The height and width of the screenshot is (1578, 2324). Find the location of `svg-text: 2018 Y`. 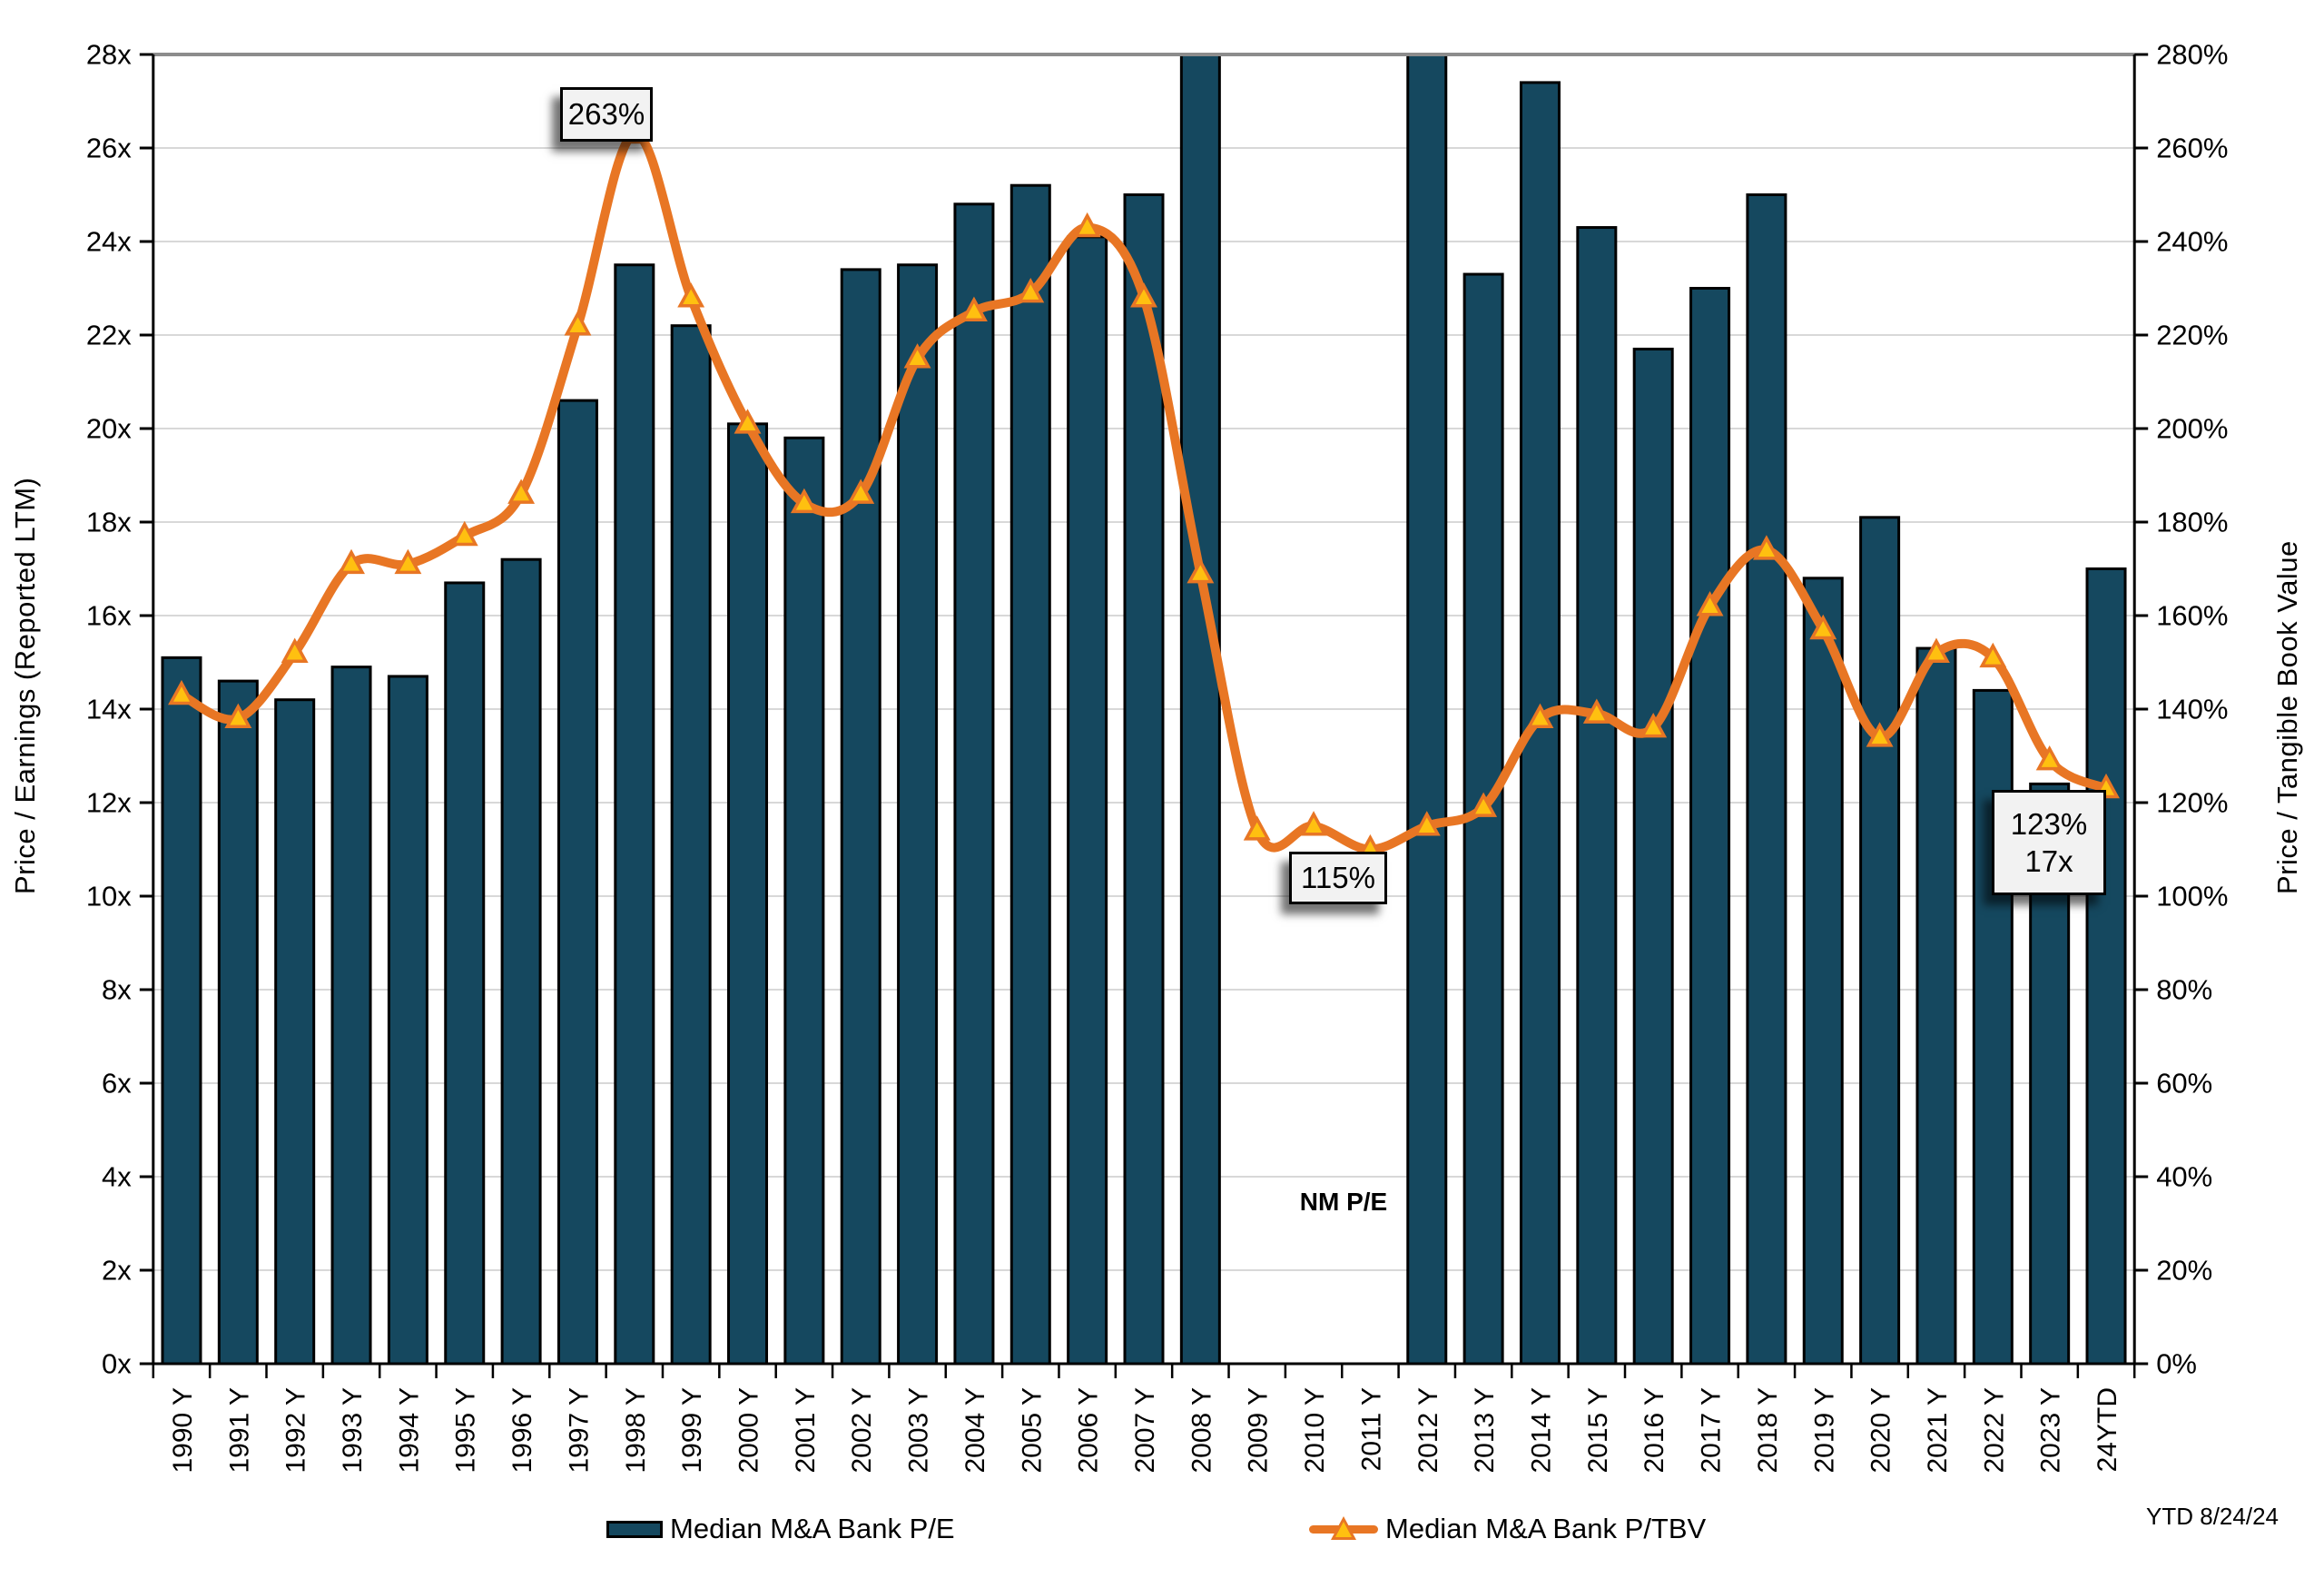

svg-text: 2018 Y is located at coordinates (1768, 1431).